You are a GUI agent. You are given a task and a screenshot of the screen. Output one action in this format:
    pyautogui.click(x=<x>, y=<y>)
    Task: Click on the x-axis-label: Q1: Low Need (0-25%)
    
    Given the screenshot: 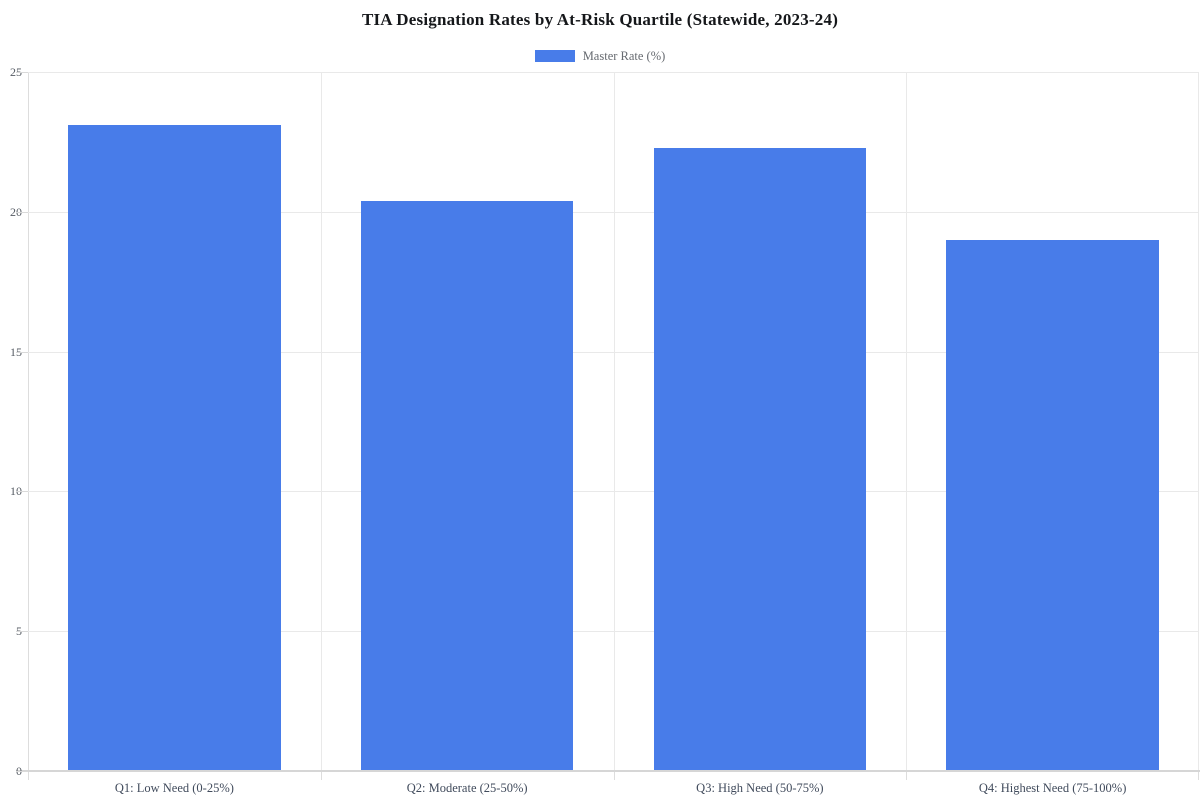 What is the action you would take?
    pyautogui.click(x=174, y=788)
    